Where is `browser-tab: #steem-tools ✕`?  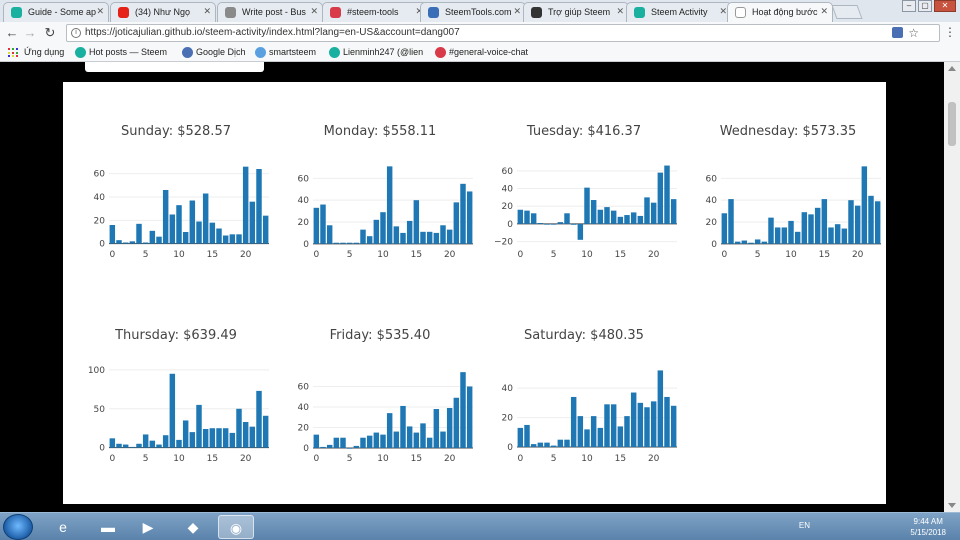
browser-tab: #steem-tools ✕ is located at coordinates (375, 12).